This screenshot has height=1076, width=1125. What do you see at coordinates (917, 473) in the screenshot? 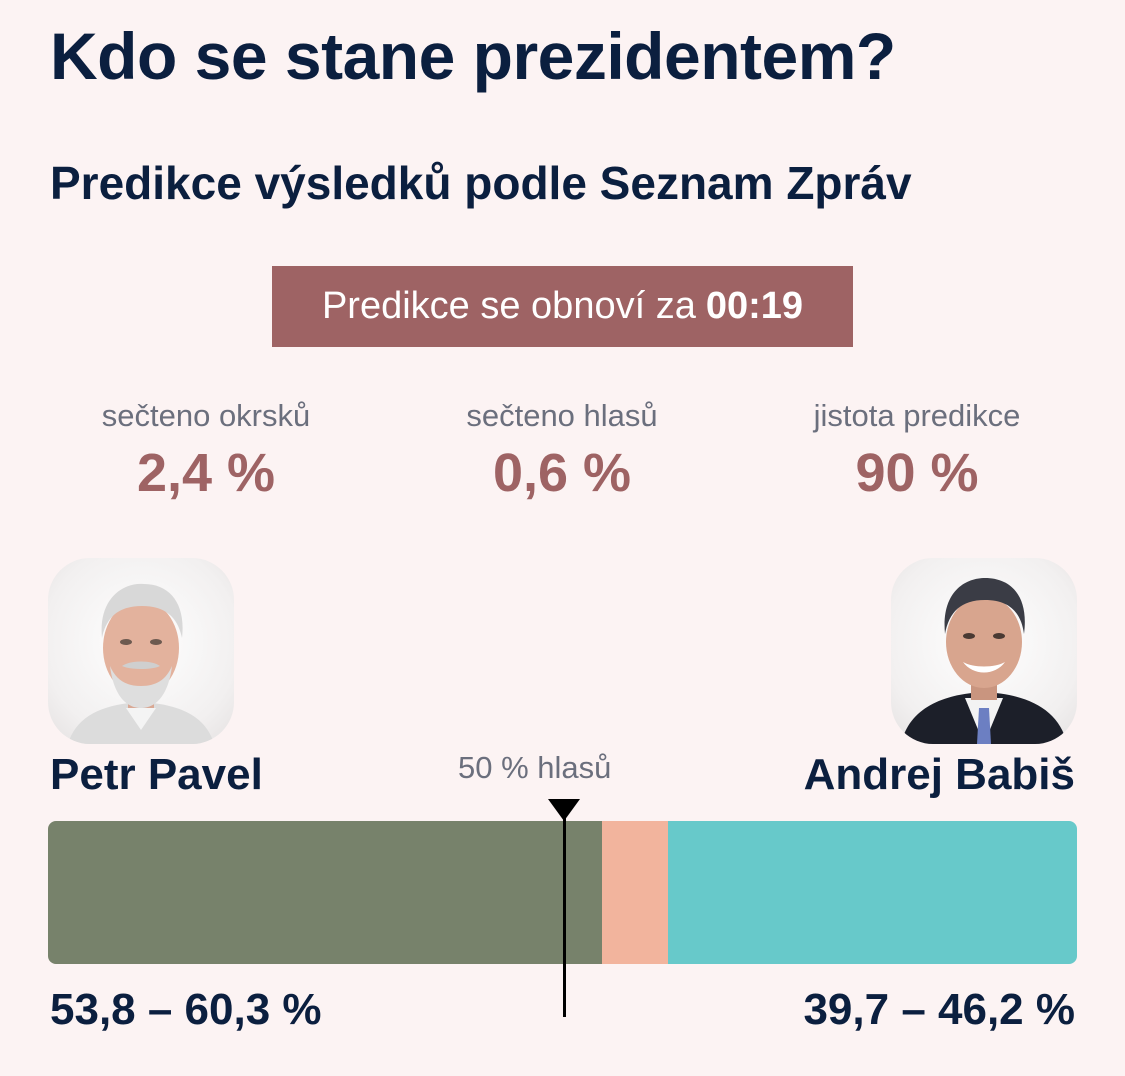
I see `stat-value: 90 %` at bounding box center [917, 473].